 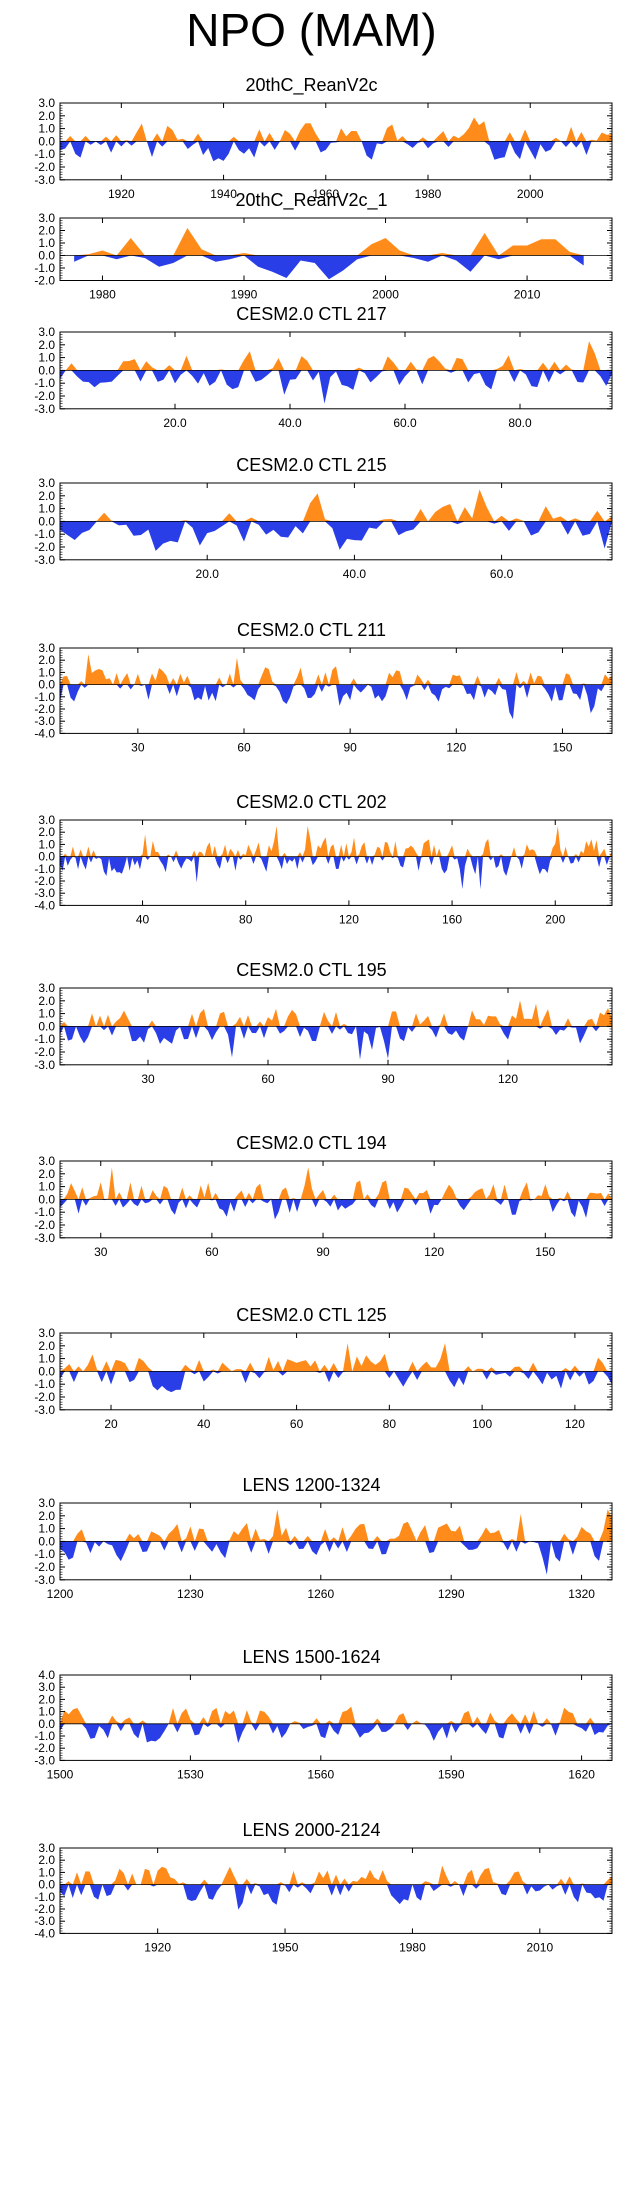 What do you see at coordinates (208, 574) in the screenshot?
I see `x-tick-label: 20.0` at bounding box center [208, 574].